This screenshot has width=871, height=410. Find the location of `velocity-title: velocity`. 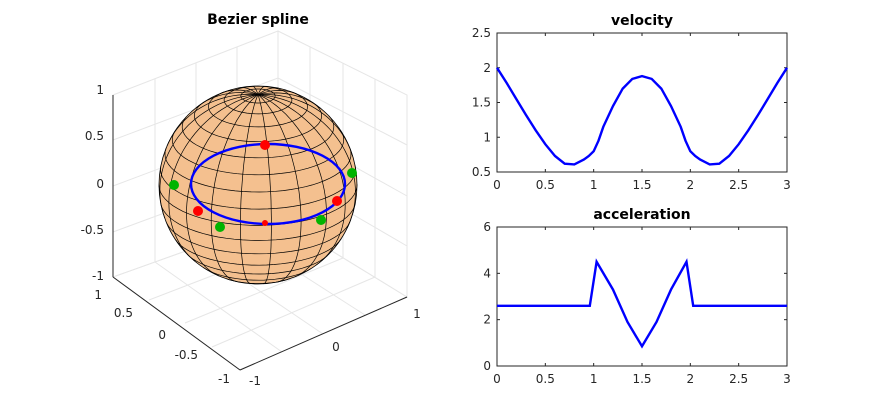

velocity-title: velocity is located at coordinates (642, 21).